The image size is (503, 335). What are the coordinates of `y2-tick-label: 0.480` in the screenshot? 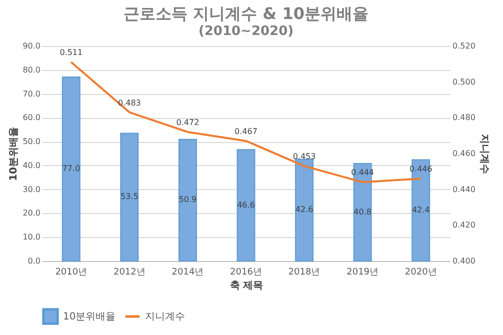 It's located at (464, 117).